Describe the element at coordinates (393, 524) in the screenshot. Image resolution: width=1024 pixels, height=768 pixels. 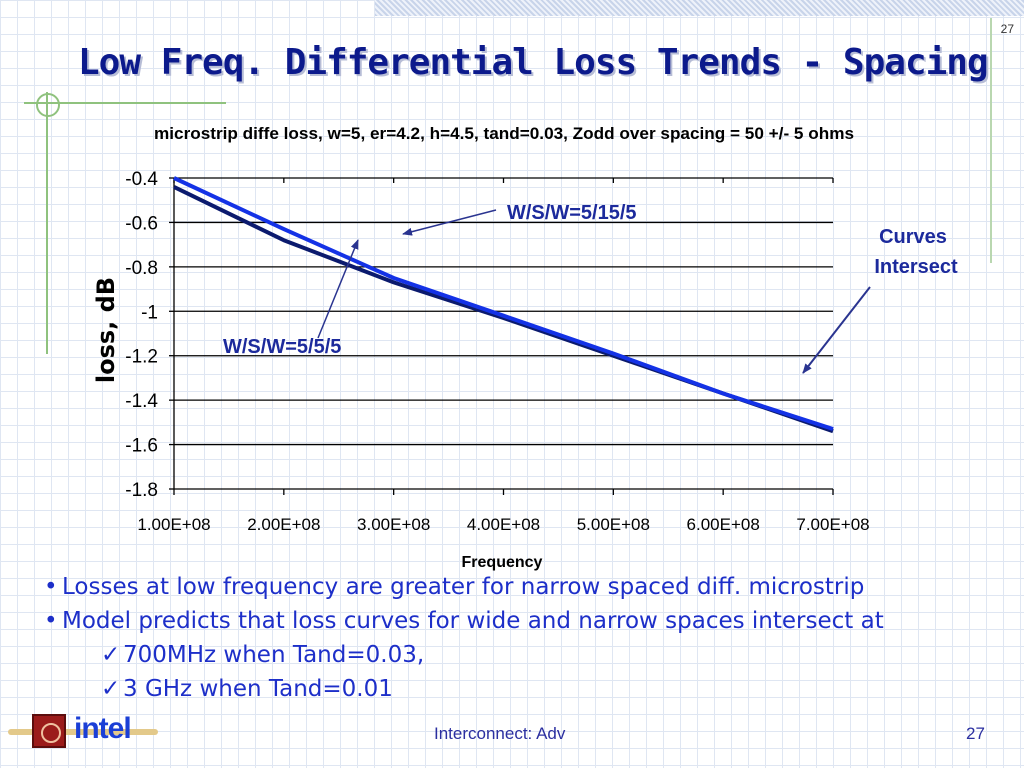
I see `x-tick-label: 3.00E+08` at that location.